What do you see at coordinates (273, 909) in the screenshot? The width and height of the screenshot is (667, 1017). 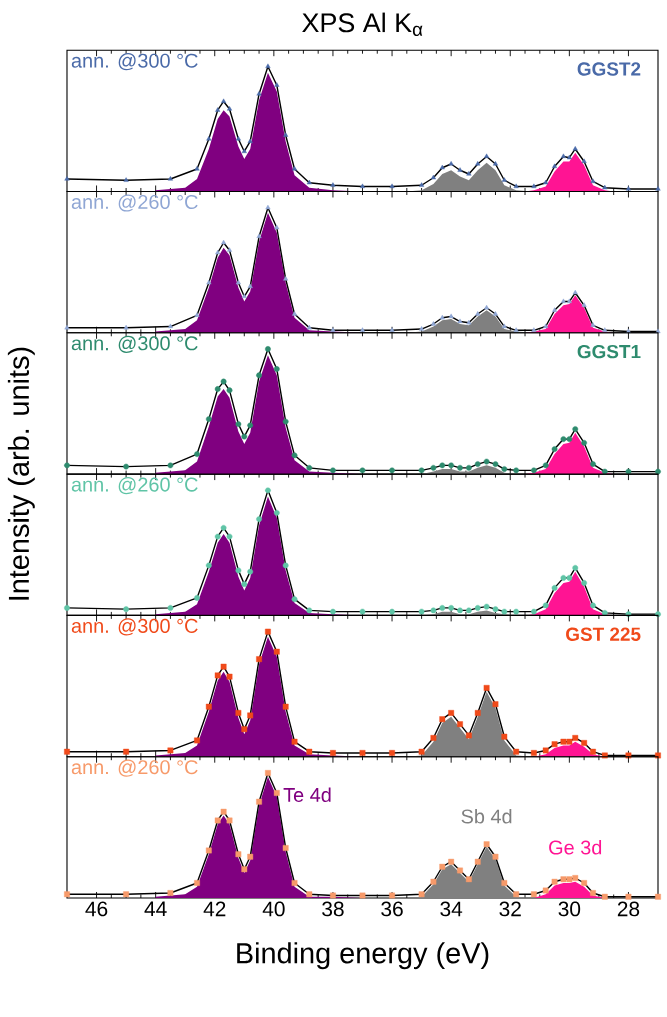 I see `x-tick-label: 40` at bounding box center [273, 909].